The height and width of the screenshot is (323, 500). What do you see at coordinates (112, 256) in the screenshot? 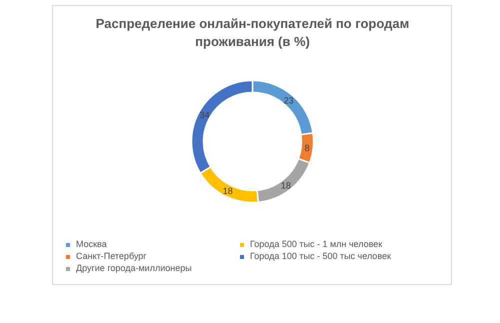
I see `legend-label: Санкт-Петербург` at bounding box center [112, 256].